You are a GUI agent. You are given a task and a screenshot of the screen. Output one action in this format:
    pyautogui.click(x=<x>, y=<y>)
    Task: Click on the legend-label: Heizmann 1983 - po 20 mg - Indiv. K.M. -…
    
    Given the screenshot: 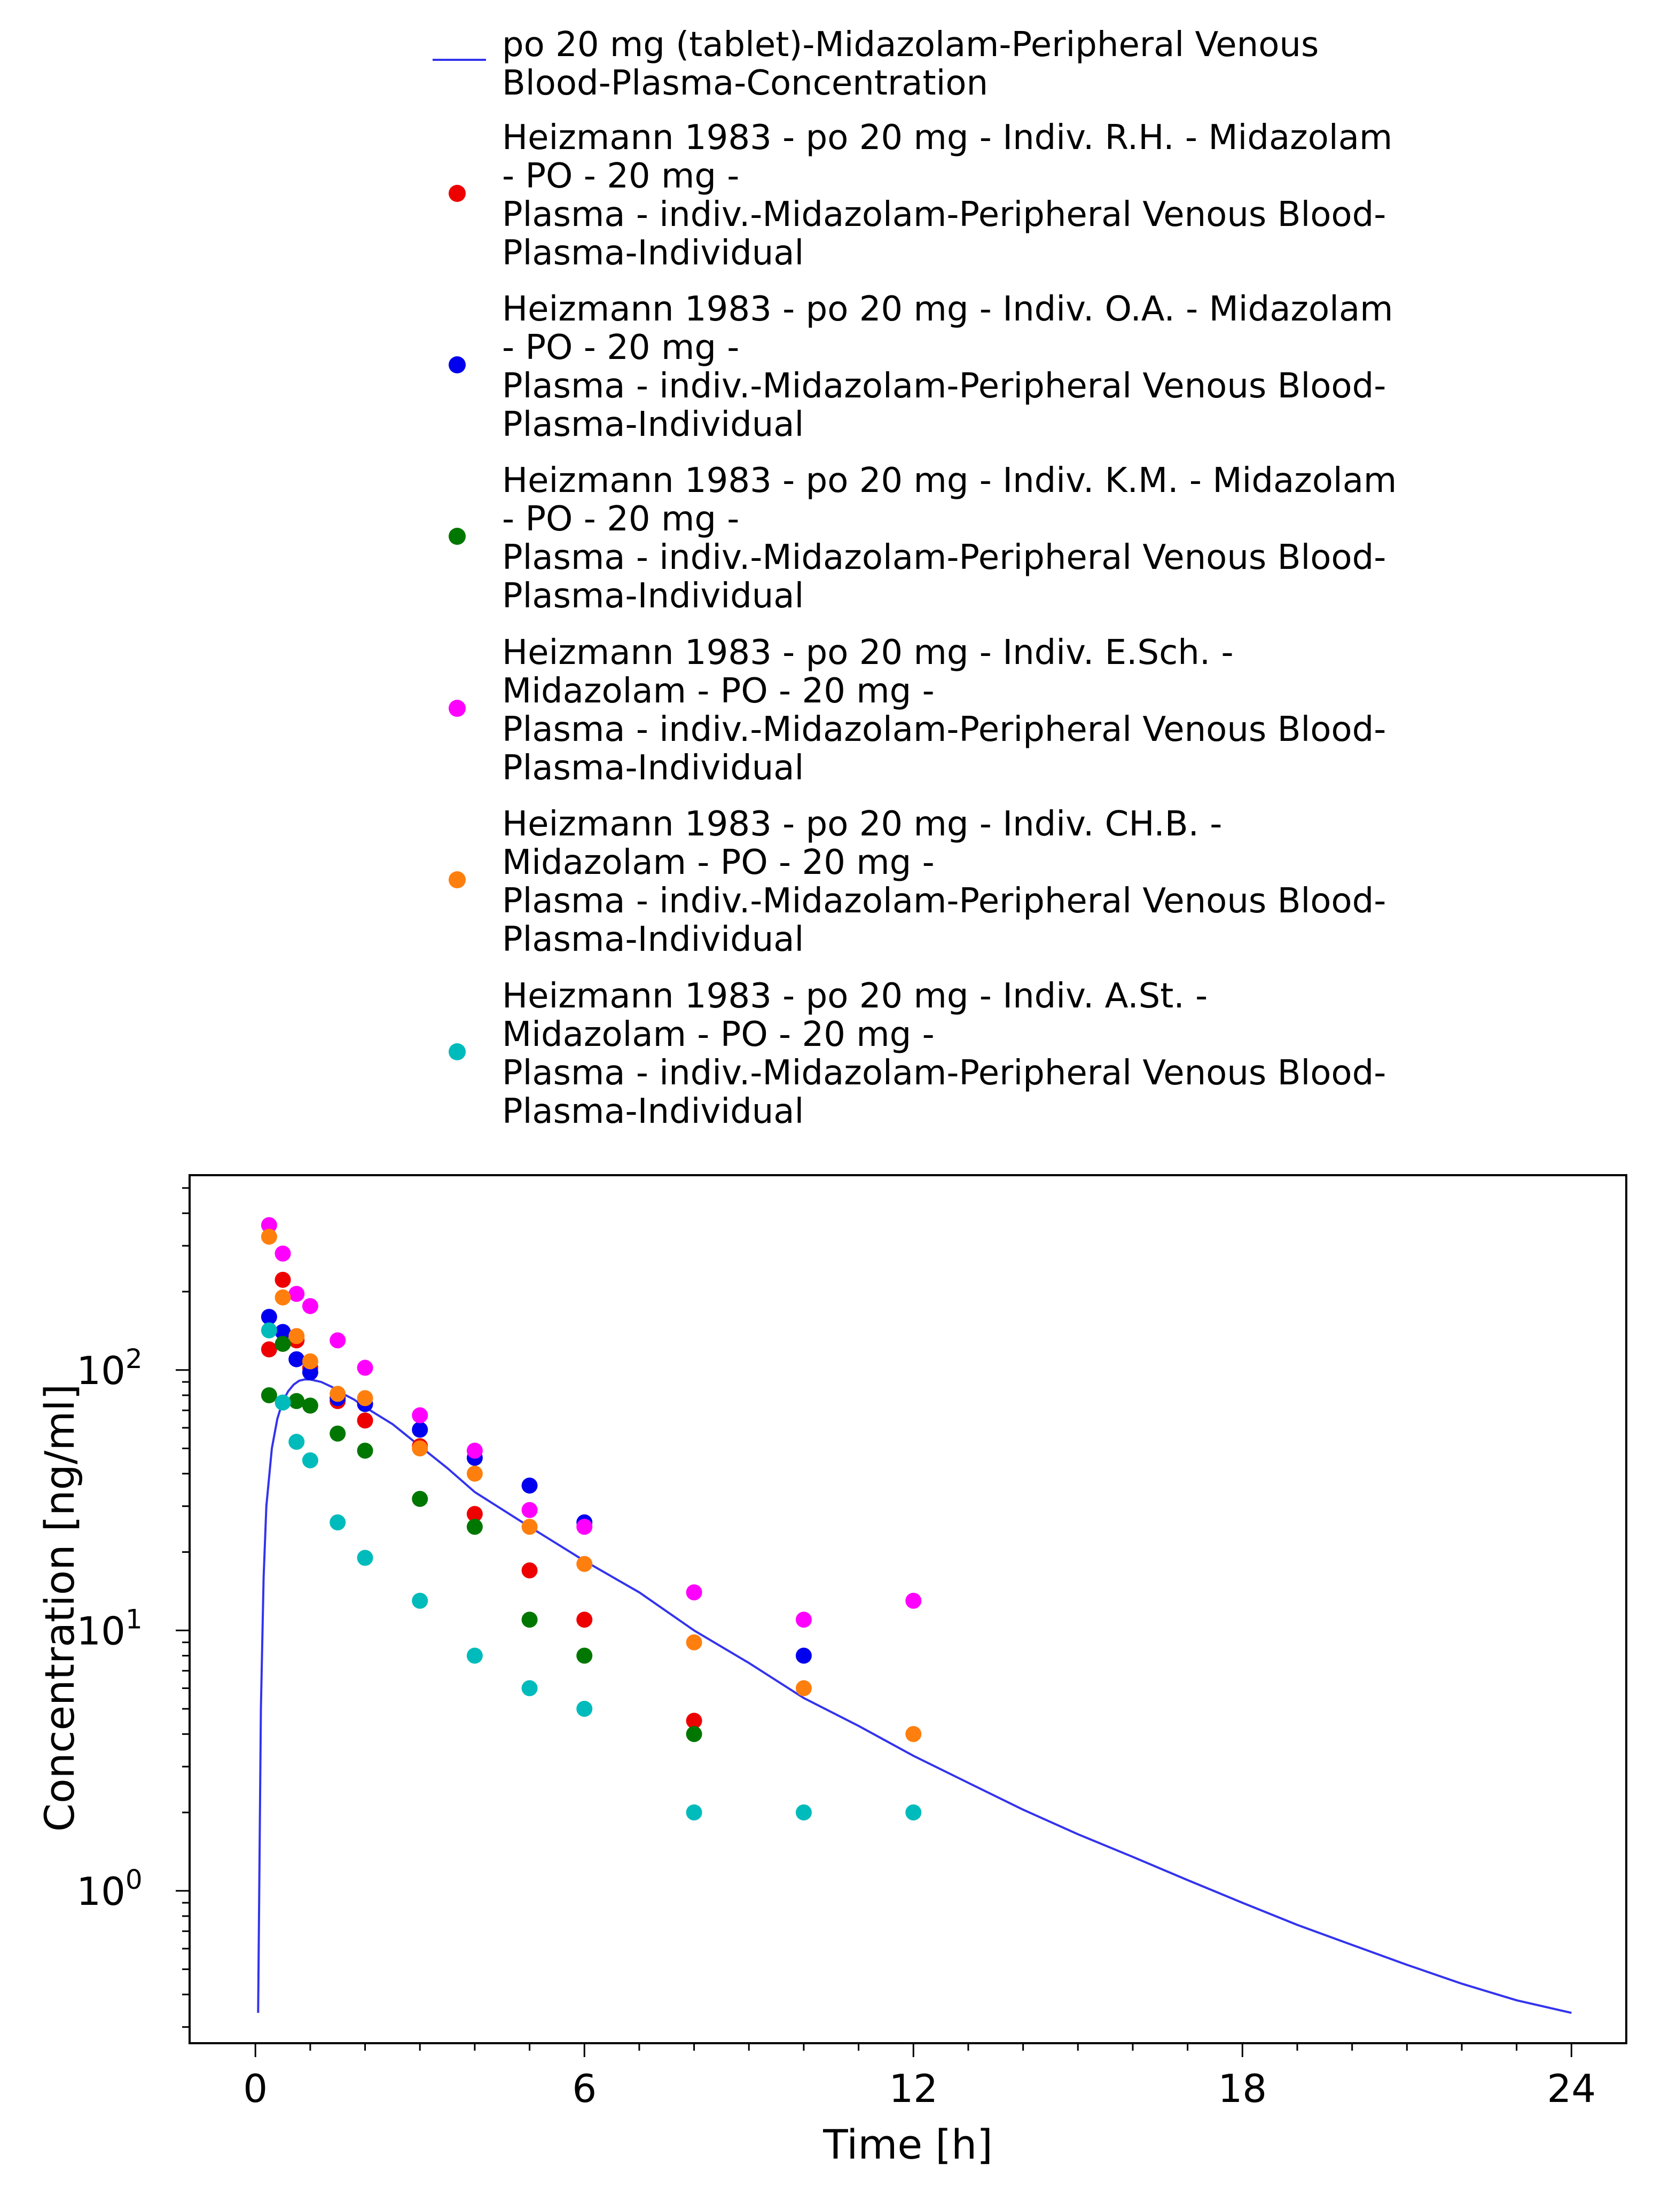 What is the action you would take?
    pyautogui.click(x=949, y=538)
    